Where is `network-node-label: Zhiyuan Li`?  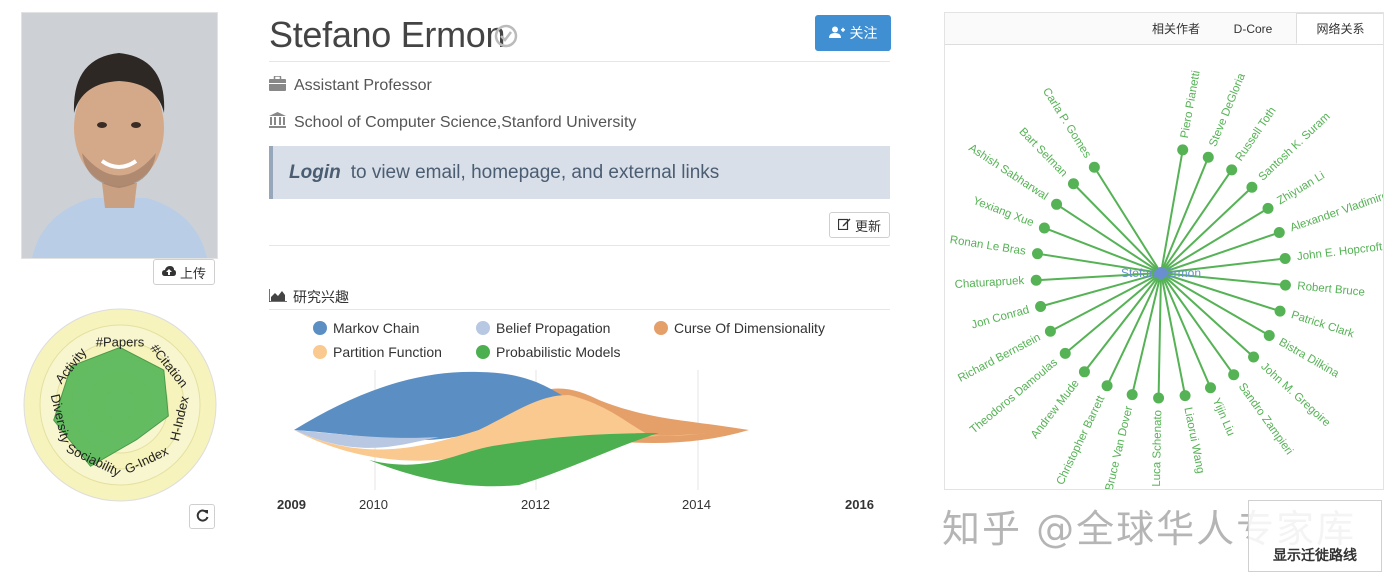
network-node-label: Zhiyuan Li is located at coordinates (1301, 189).